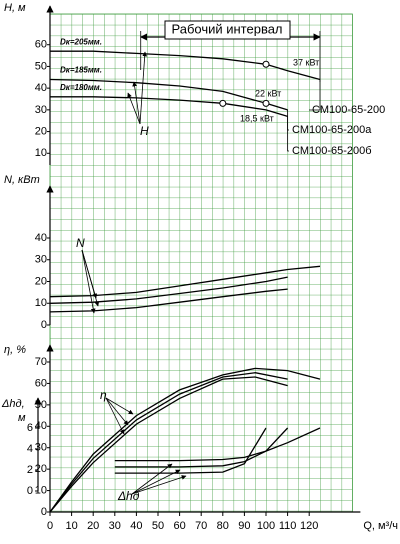  Describe the element at coordinates (13, 404) in the screenshot. I see `y-axis-label: Δhд,` at that location.